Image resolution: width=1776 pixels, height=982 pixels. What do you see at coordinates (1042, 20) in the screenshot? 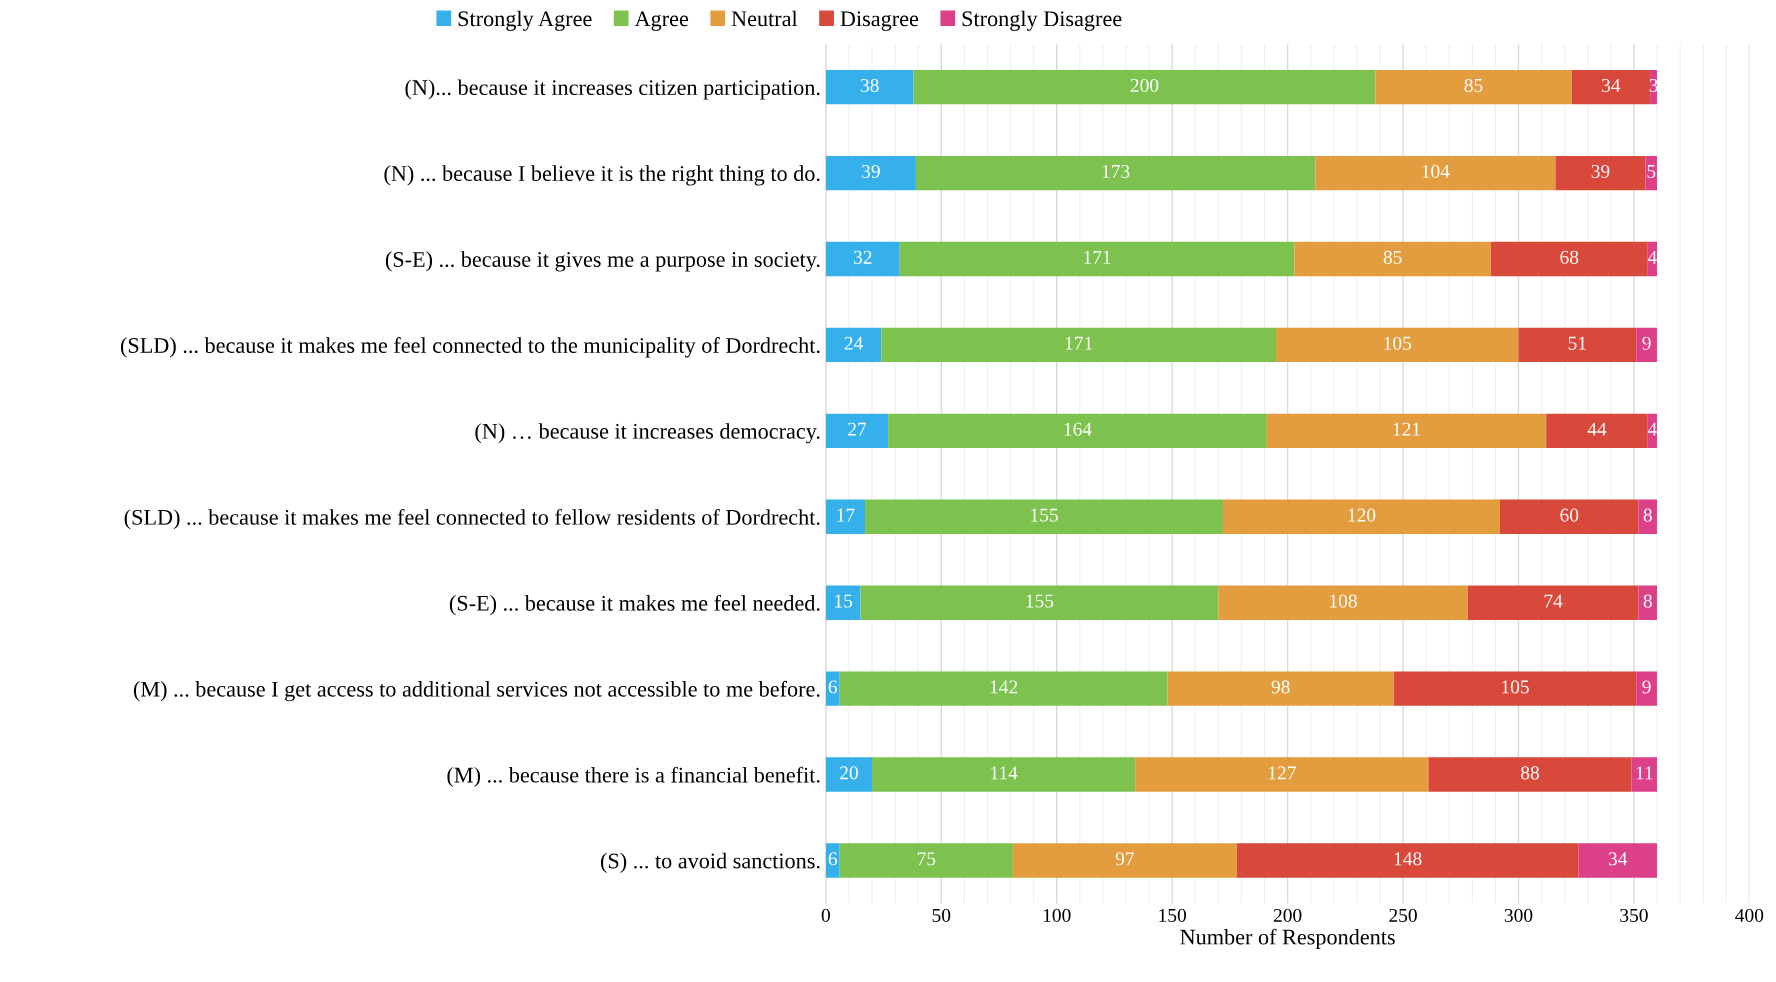
I see `legend-label: Strongly Disagree` at bounding box center [1042, 20].